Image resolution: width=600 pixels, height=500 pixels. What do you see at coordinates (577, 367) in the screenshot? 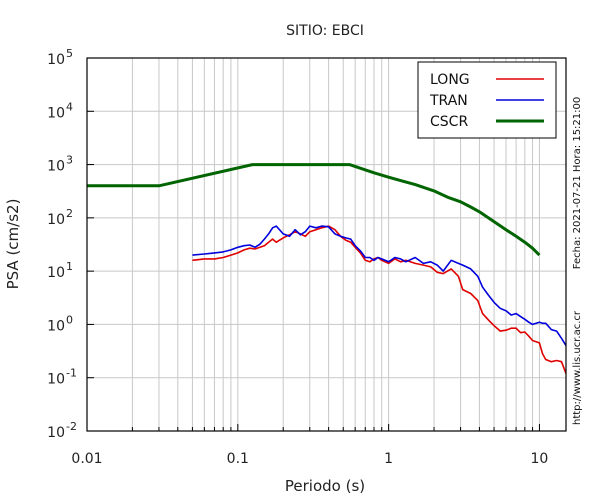
I see `url-annotation: http://www.lis.ucr.ac.cr` at bounding box center [577, 367].